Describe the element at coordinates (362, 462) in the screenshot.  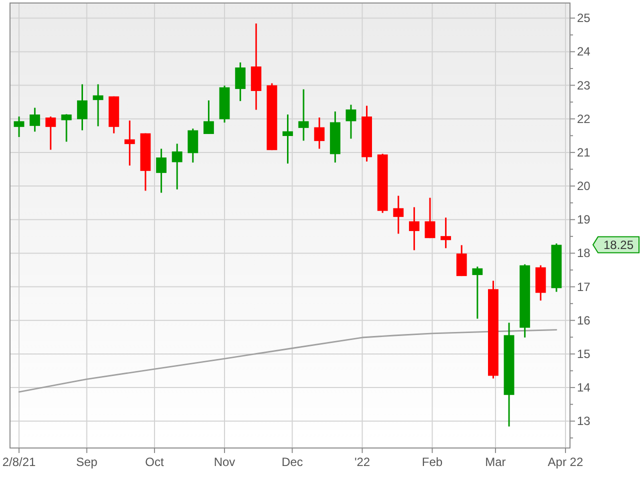
I see `x-tick-label: '22` at that location.